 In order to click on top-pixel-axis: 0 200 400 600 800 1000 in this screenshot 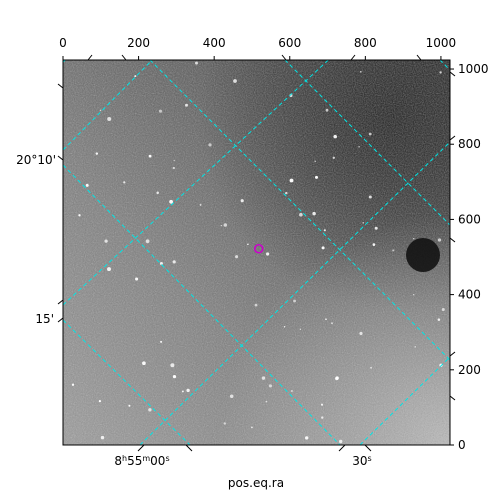, I will do `click(257, 48)`.